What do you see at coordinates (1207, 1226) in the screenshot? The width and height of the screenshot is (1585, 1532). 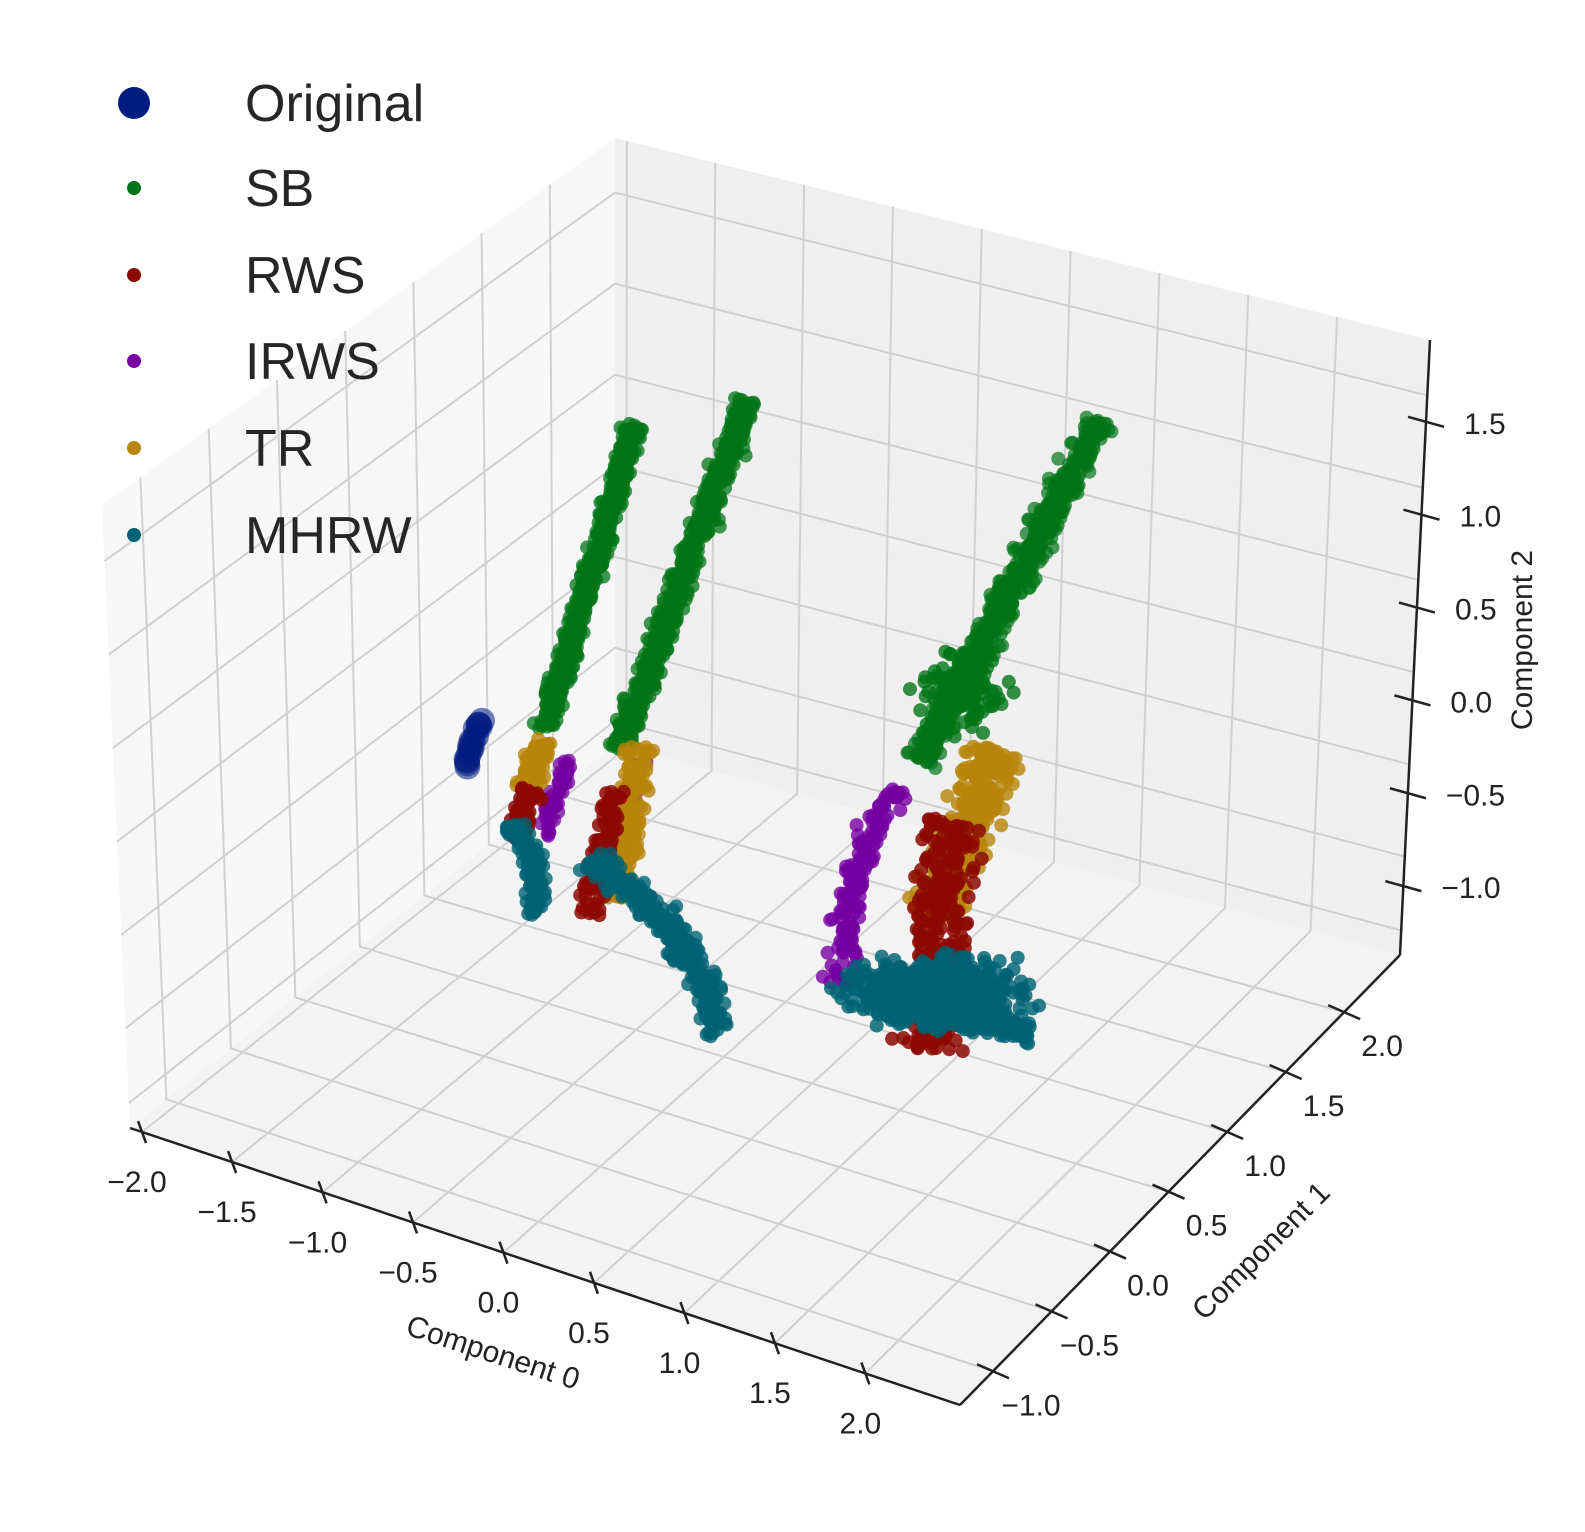 I see `y-tick-label: 0.5` at bounding box center [1207, 1226].